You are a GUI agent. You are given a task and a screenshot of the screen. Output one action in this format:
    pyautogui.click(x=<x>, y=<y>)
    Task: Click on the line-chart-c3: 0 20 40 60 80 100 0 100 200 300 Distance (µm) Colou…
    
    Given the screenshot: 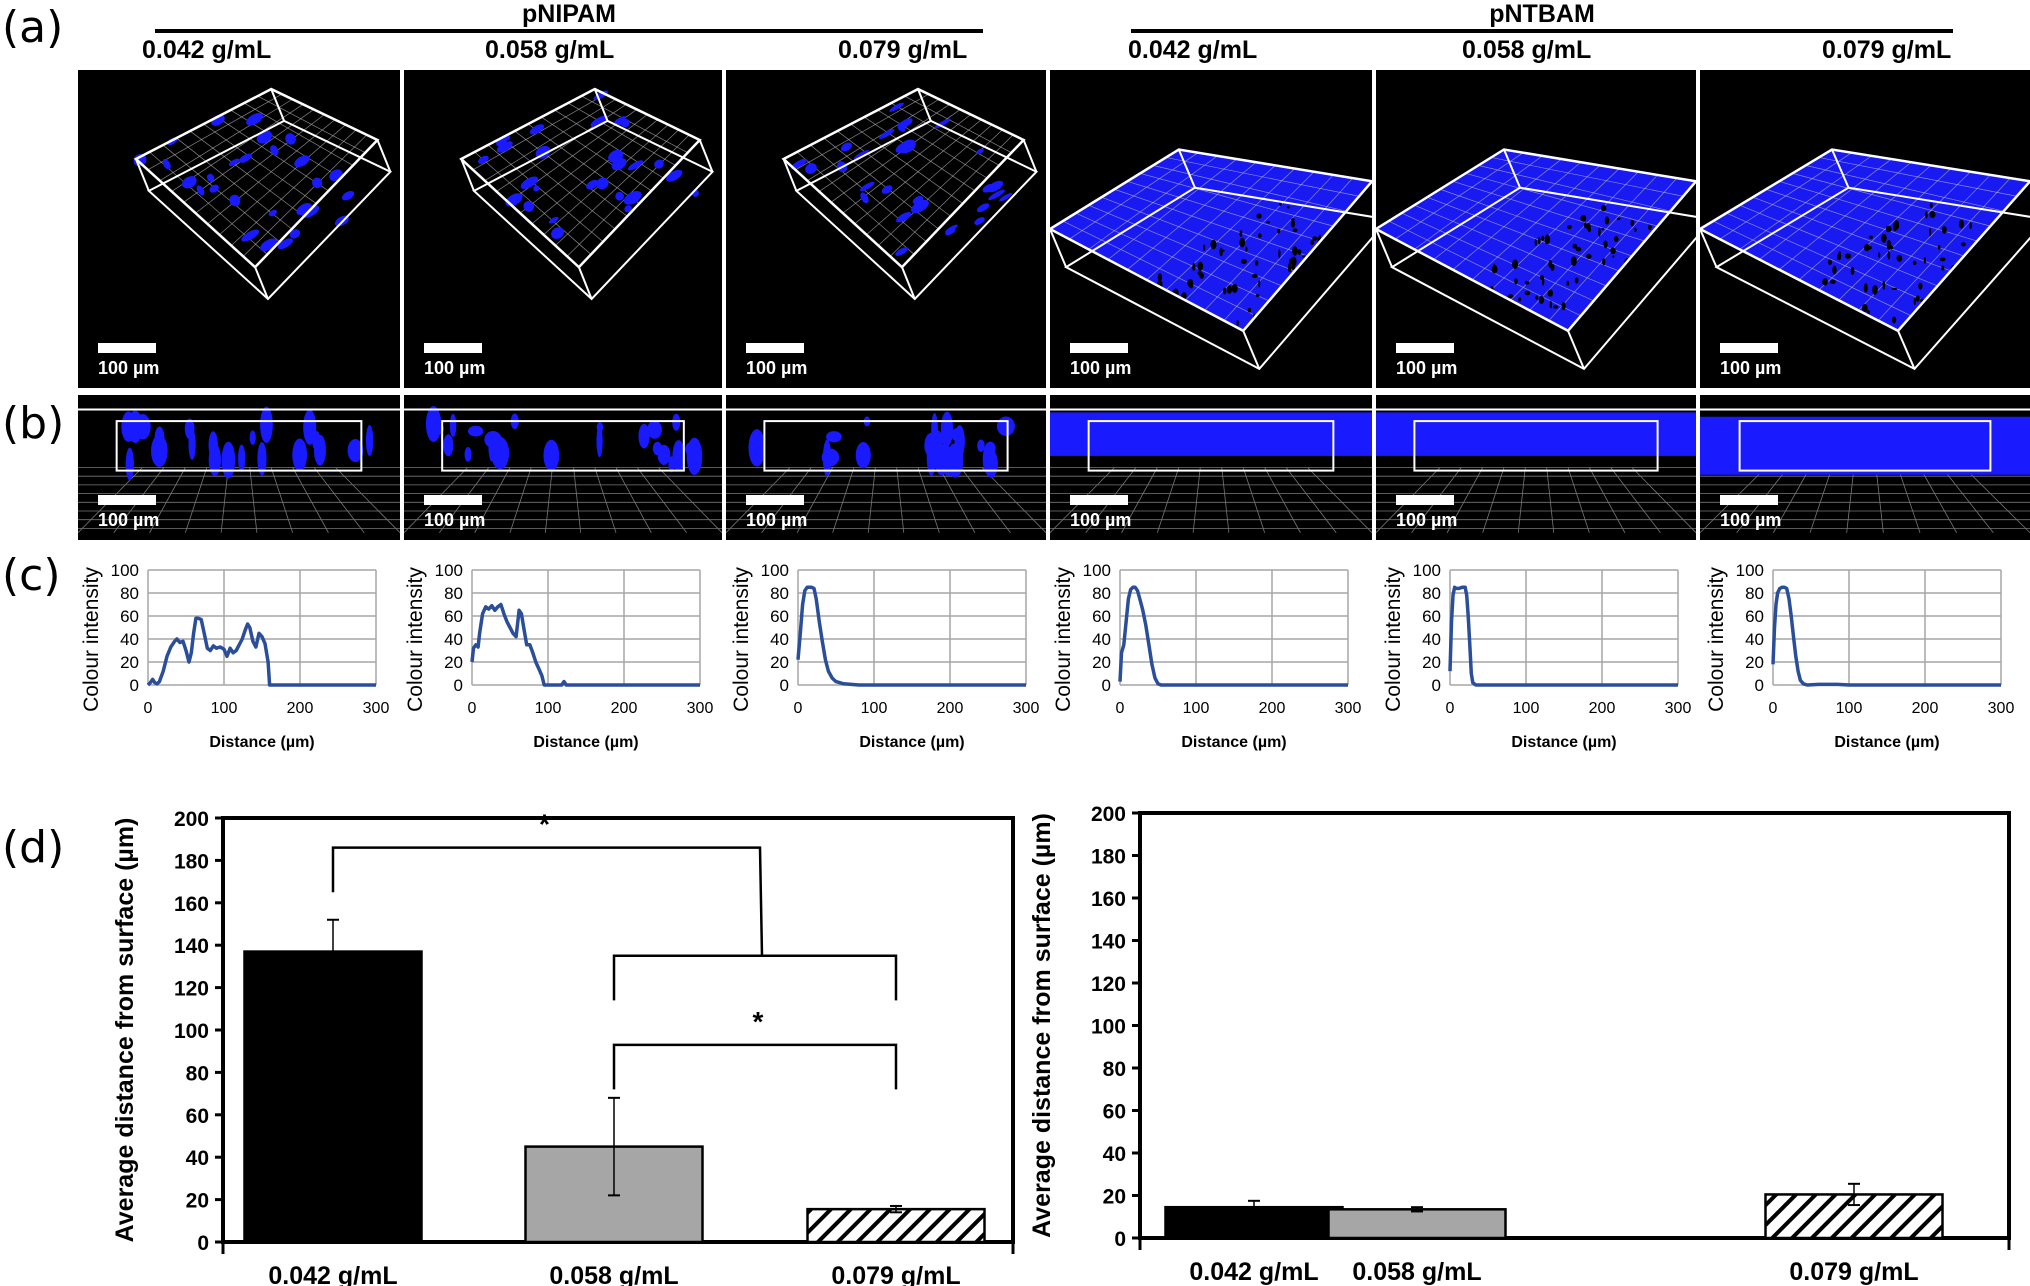 What is the action you would take?
    pyautogui.click(x=884, y=656)
    